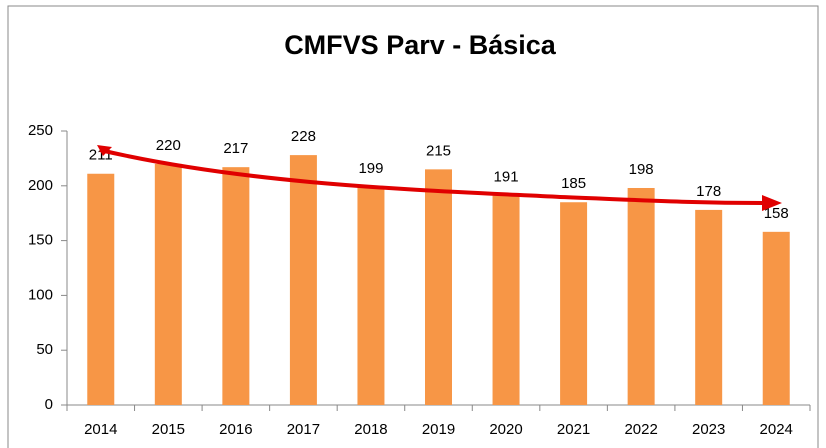 The height and width of the screenshot is (448, 826). Describe the element at coordinates (235, 429) in the screenshot. I see `x-tick-label: 2016` at that location.